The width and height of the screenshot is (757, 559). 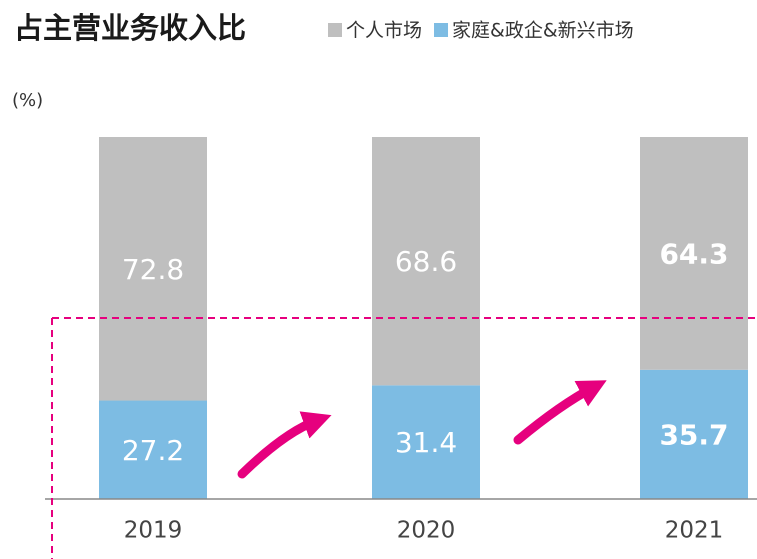 I want to click on data-label: 64.3, so click(x=693, y=253).